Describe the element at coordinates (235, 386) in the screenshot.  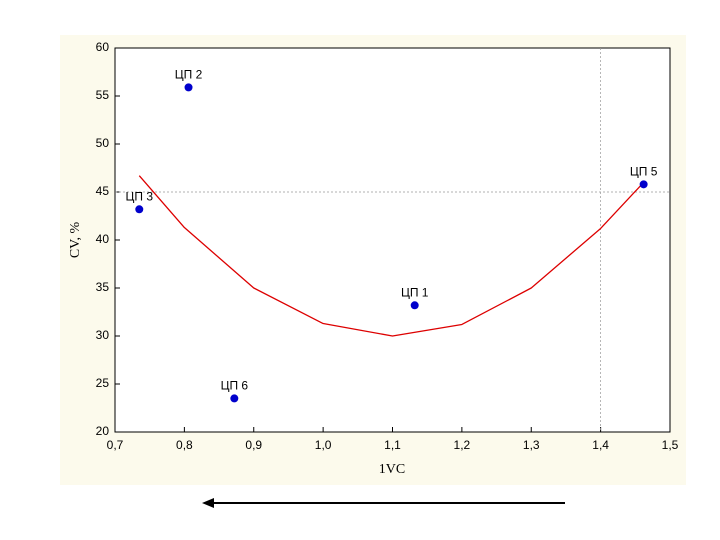
I see `point-label: ЦП 6` at that location.